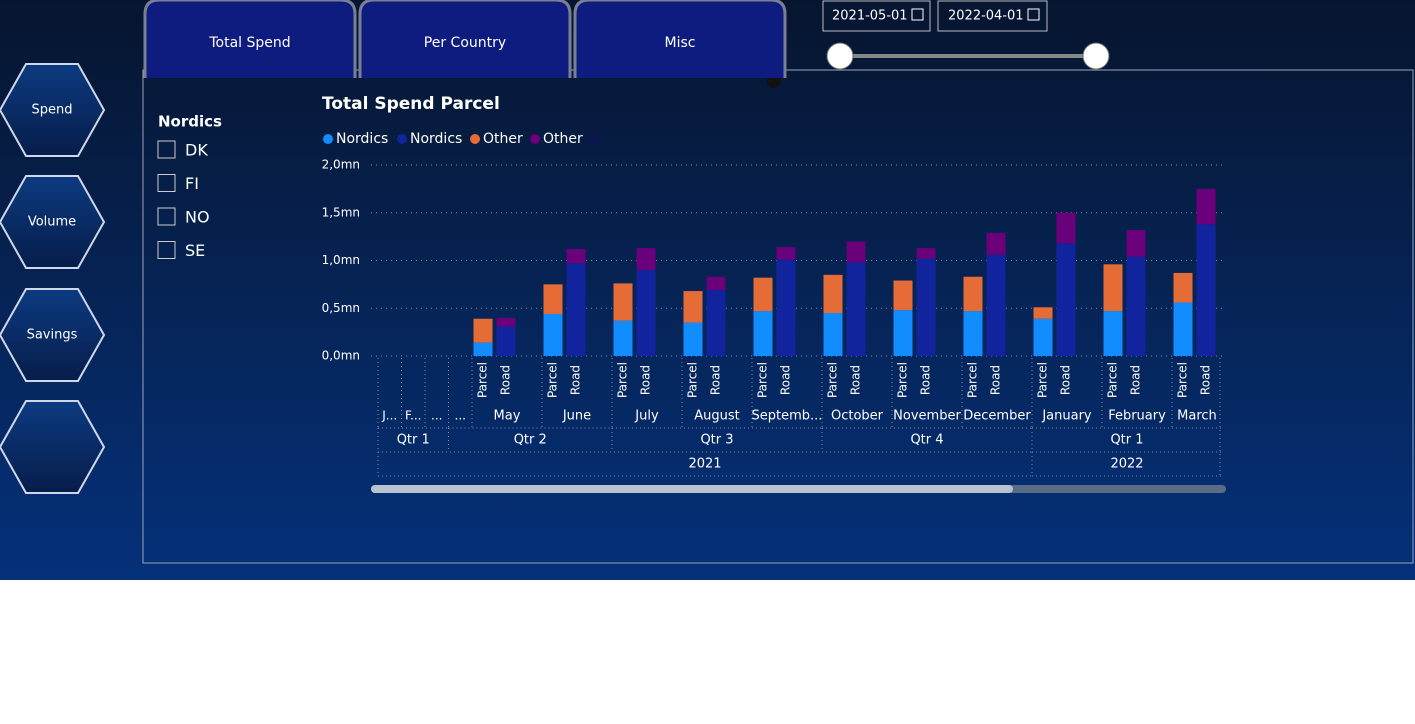 This screenshot has height=724, width=1415. What do you see at coordinates (507, 416) in the screenshot?
I see `month-label: May` at bounding box center [507, 416].